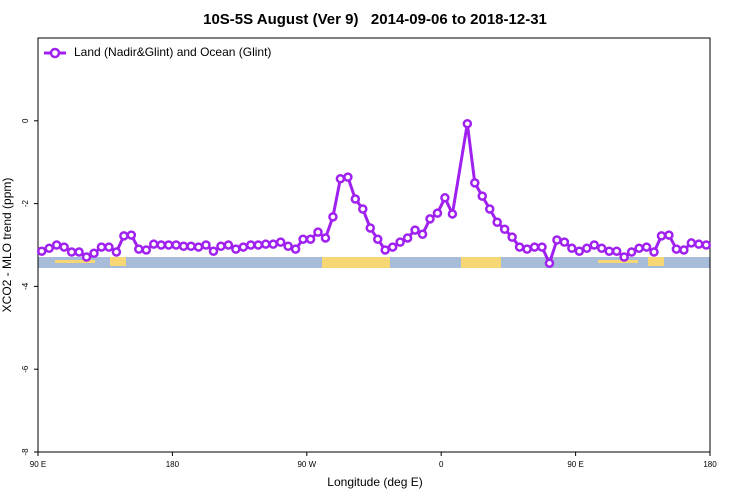 Image resolution: width=750 pixels, height=500 pixels. What do you see at coordinates (25, 203) in the screenshot?
I see `y-tick-label: -2` at bounding box center [25, 203].